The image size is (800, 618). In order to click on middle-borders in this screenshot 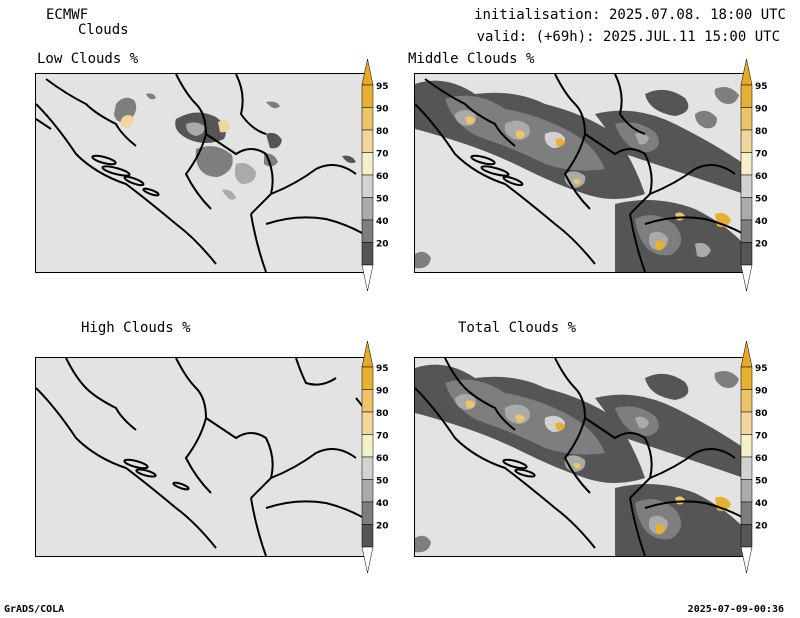, I will do `click(579, 173)`.